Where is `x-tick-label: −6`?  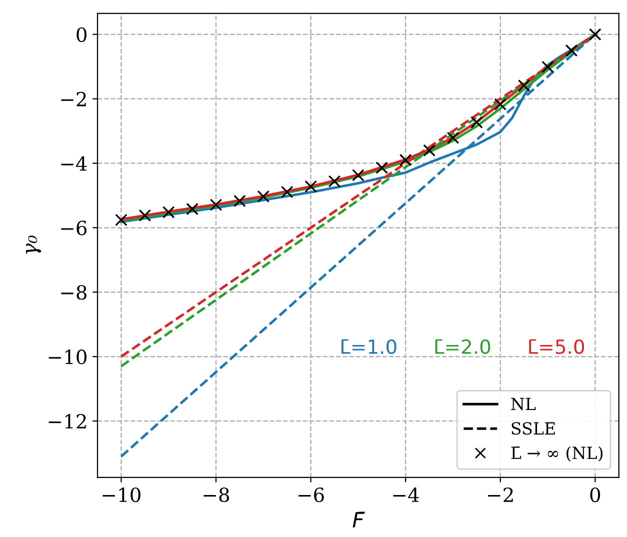 x-tick-label: −6 is located at coordinates (311, 494).